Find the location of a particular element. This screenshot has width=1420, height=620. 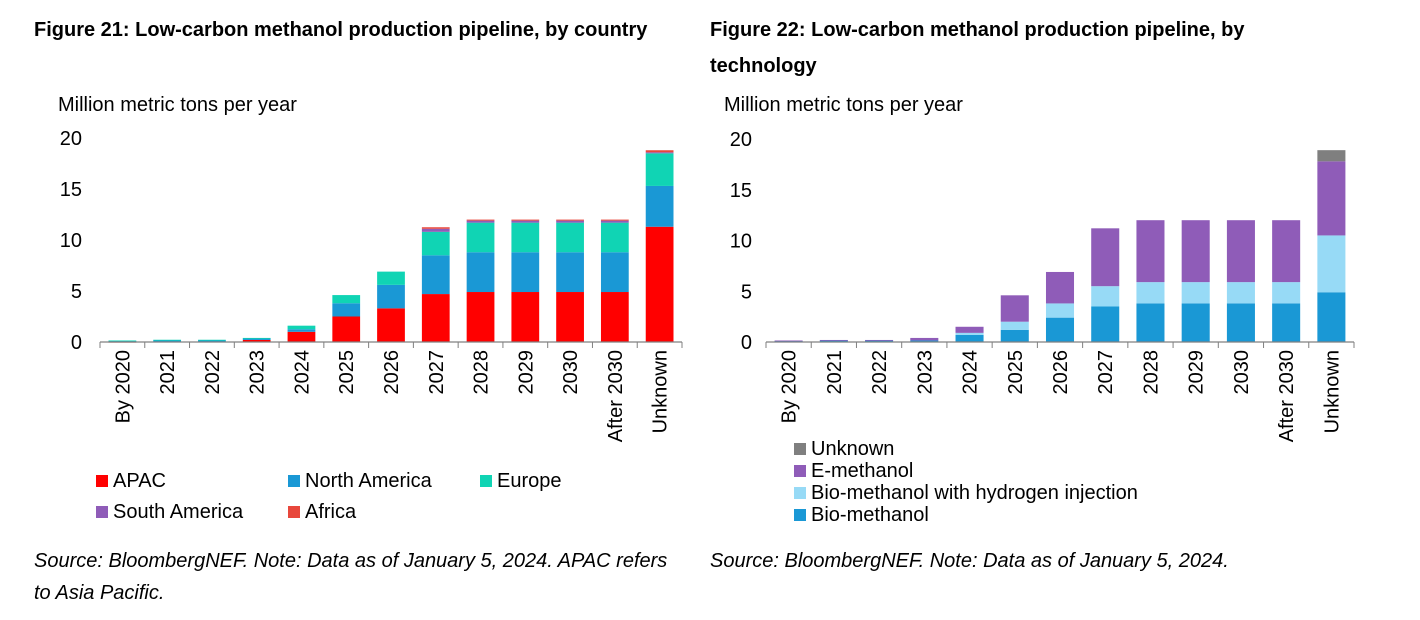

x-tick-label: 2028 is located at coordinates (482, 372).